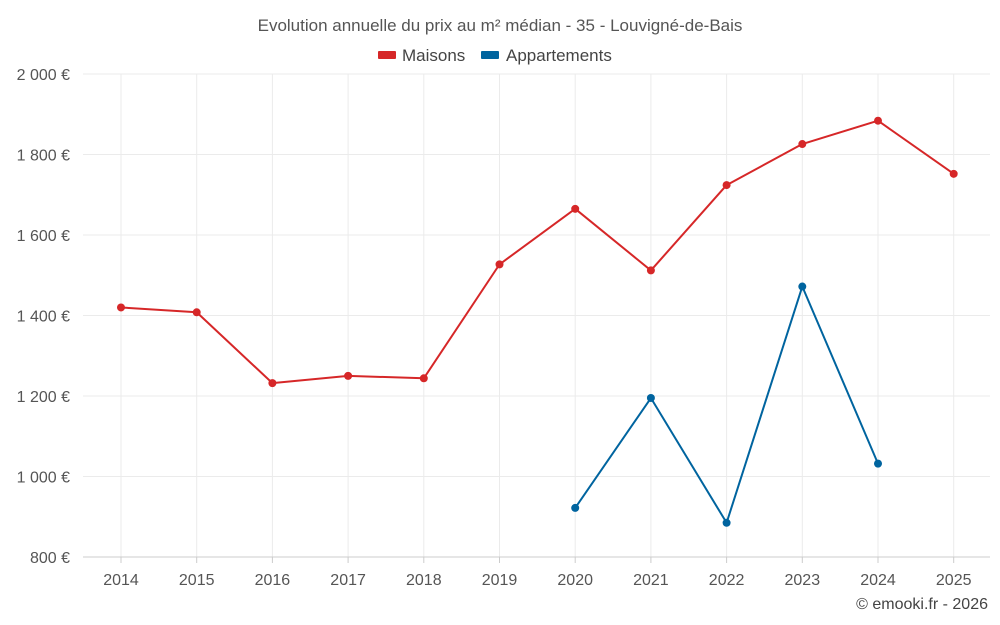 The height and width of the screenshot is (625, 1000). Describe the element at coordinates (43, 397) in the screenshot. I see `y-tick-label: 1 200 €` at that location.